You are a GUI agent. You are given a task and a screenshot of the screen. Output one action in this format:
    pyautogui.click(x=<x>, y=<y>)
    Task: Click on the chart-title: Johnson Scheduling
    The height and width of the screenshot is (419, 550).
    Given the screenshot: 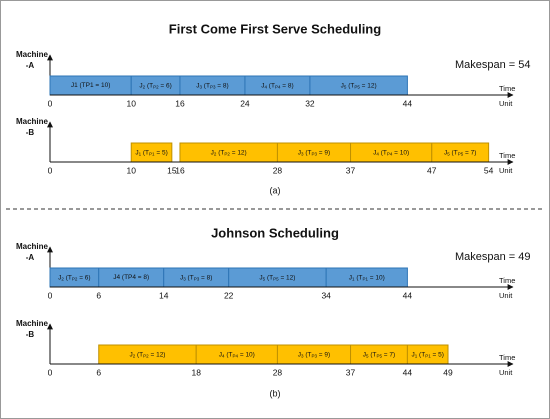 What is the action you would take?
    pyautogui.click(x=275, y=232)
    